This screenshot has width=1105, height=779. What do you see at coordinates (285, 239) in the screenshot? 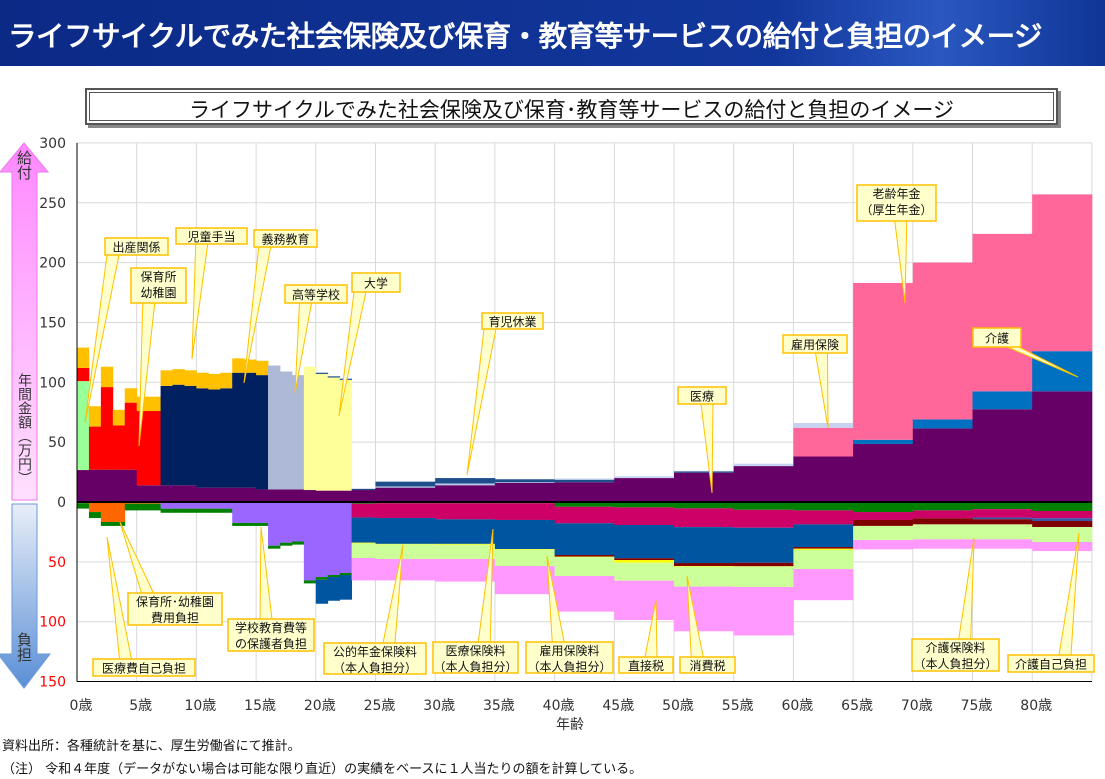
I see `callout-text: 義務教育` at bounding box center [285, 239].